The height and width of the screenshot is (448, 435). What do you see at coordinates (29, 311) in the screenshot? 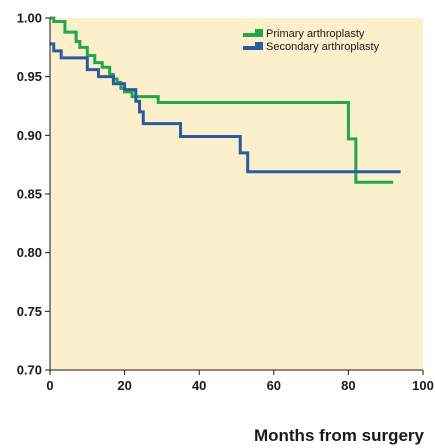
I see `y-tick-label: 0.75` at bounding box center [29, 311].